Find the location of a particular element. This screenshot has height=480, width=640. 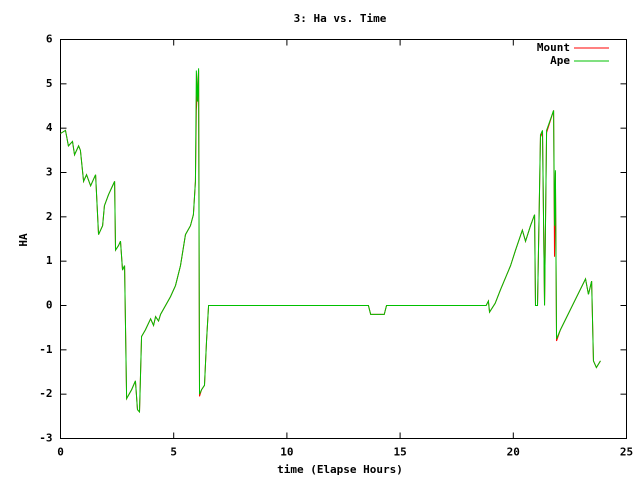

x-tick-label: 20 is located at coordinates (513, 452).